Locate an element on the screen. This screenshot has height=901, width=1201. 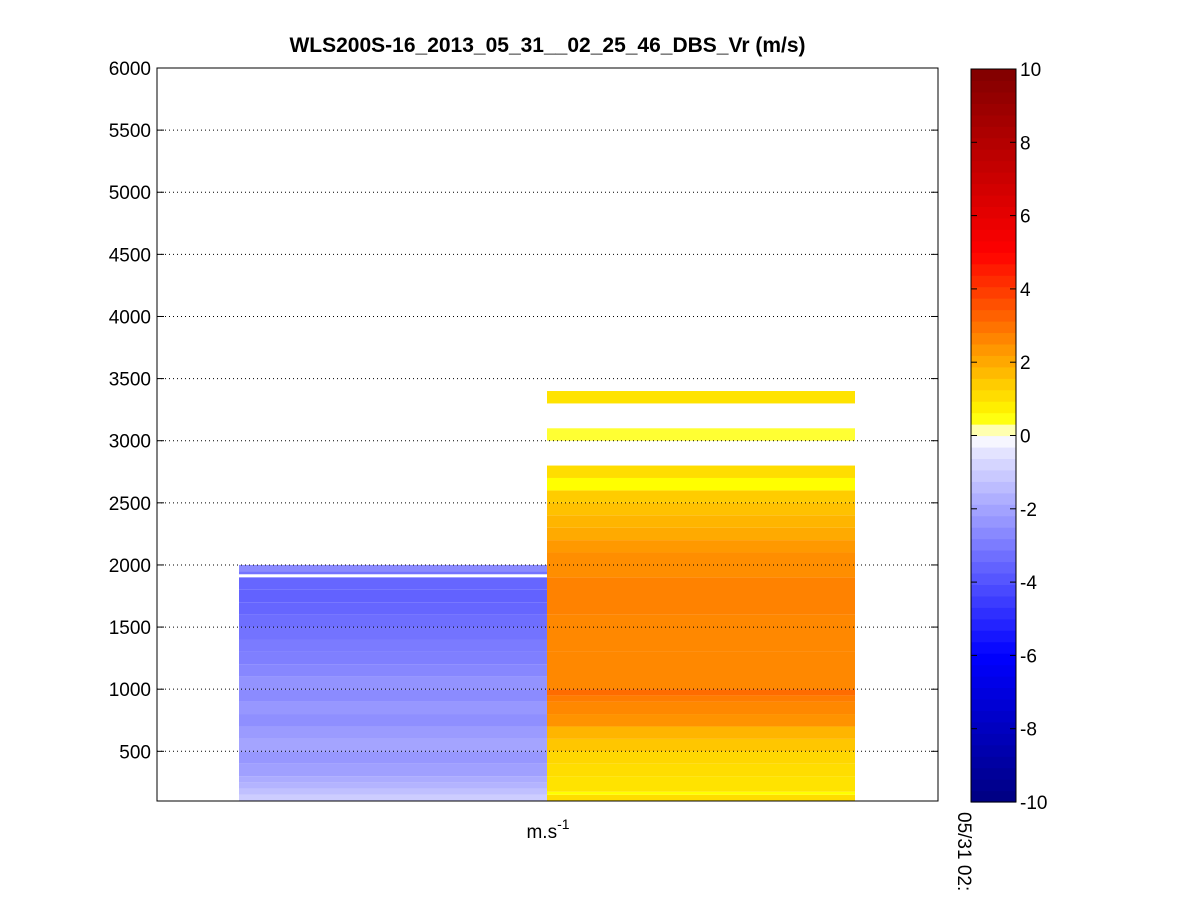
colorbar: -10 -8 -6 -4 -2 0 2 4 6 8 10 is located at coordinates (1008, 437).